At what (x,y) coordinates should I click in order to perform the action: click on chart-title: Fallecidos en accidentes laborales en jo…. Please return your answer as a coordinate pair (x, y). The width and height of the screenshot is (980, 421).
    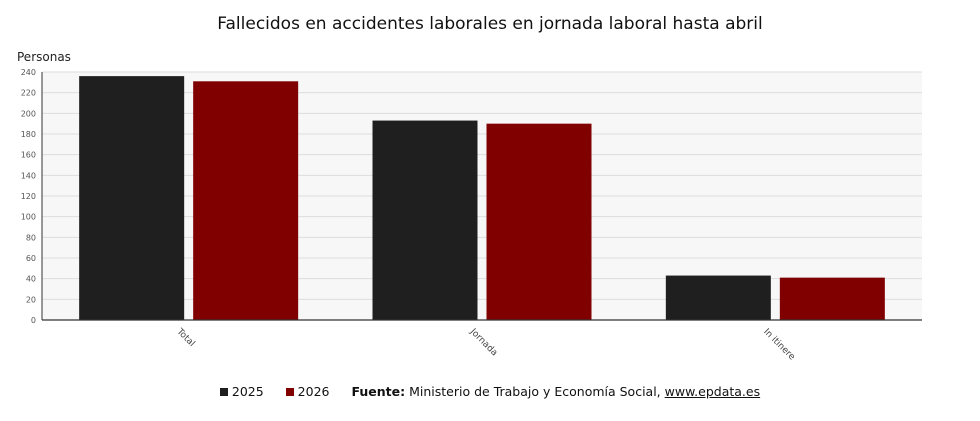
    Looking at the image, I should click on (490, 24).